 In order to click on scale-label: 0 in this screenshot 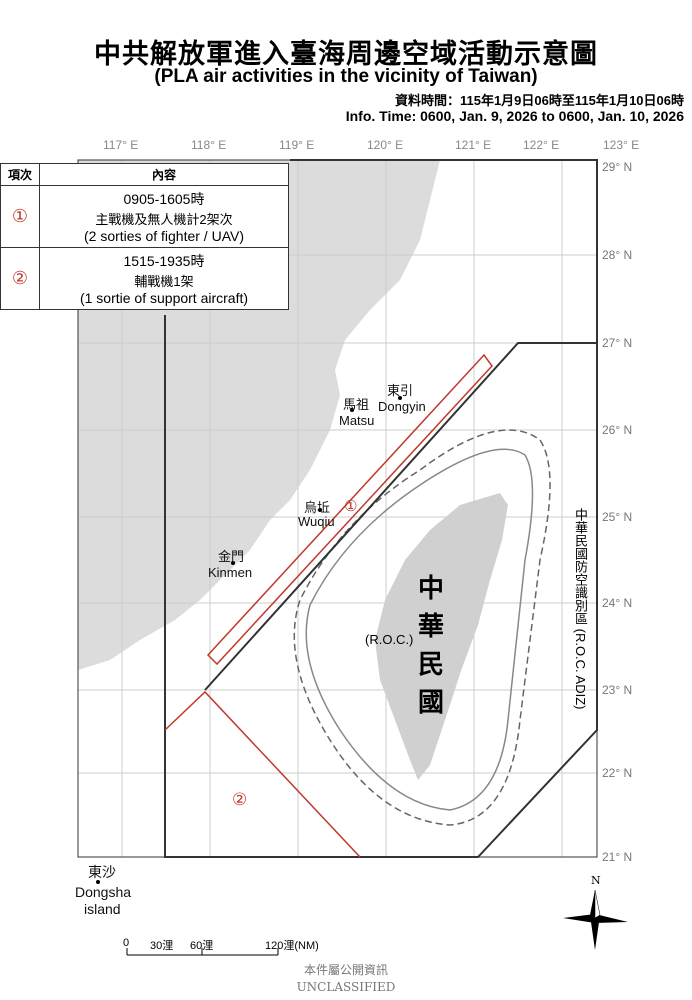, I will do `click(126, 943)`.